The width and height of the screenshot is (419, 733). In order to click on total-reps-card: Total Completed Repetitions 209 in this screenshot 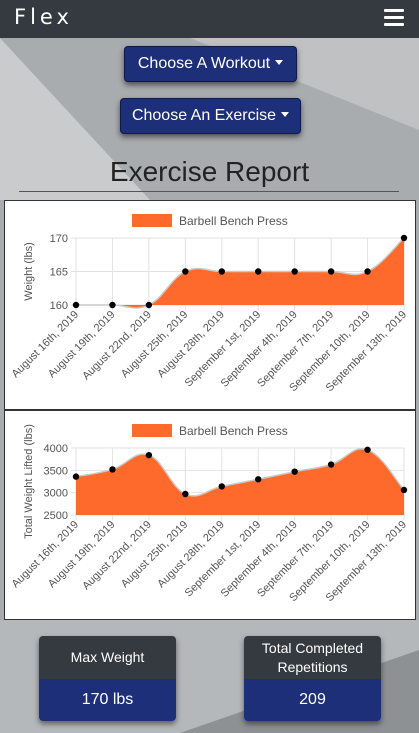, I will do `click(312, 678)`.